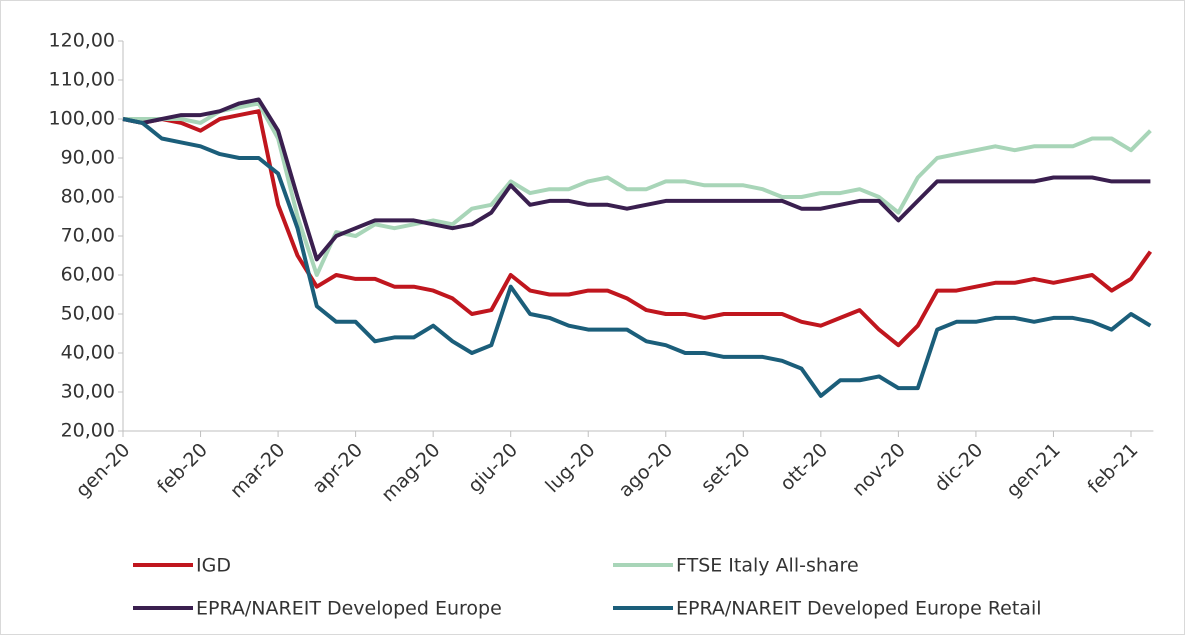 This screenshot has height=635, width=1185. What do you see at coordinates (88, 236) in the screenshot?
I see `y-tick-label: 70,00` at bounding box center [88, 236].